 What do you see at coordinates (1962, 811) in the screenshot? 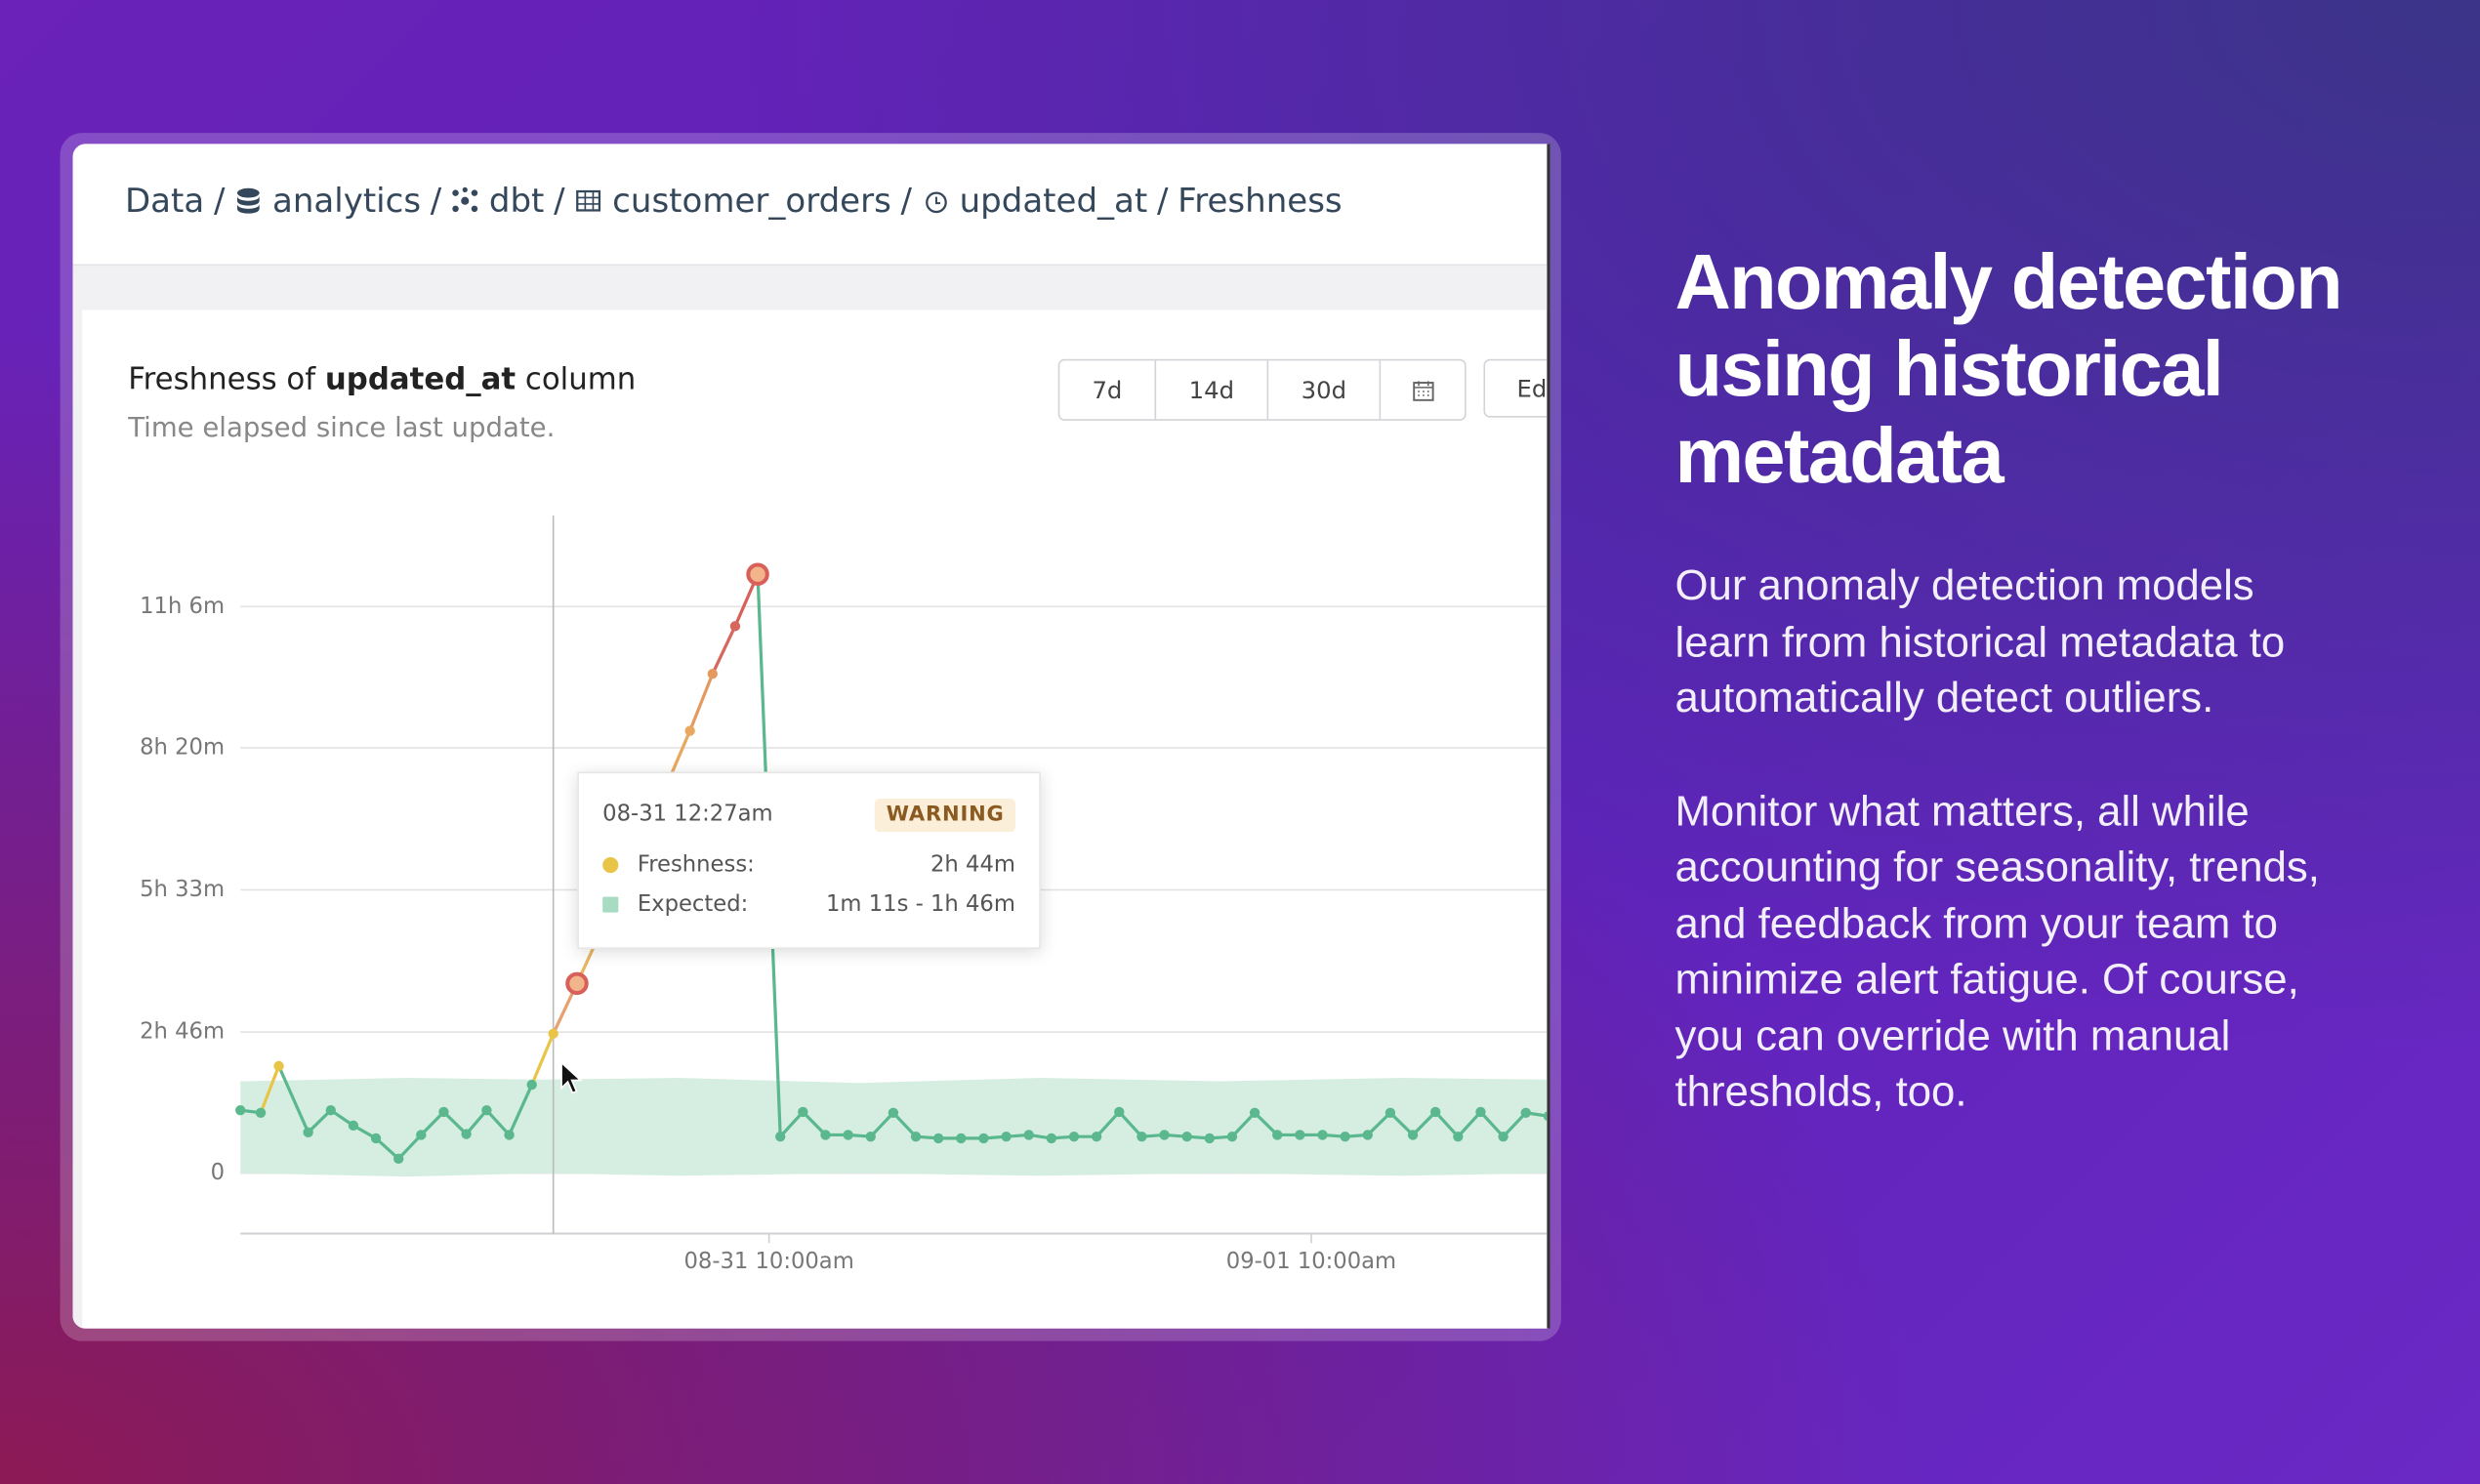
I see `paragraph-line: Monitor what matters, all while` at bounding box center [1962, 811].